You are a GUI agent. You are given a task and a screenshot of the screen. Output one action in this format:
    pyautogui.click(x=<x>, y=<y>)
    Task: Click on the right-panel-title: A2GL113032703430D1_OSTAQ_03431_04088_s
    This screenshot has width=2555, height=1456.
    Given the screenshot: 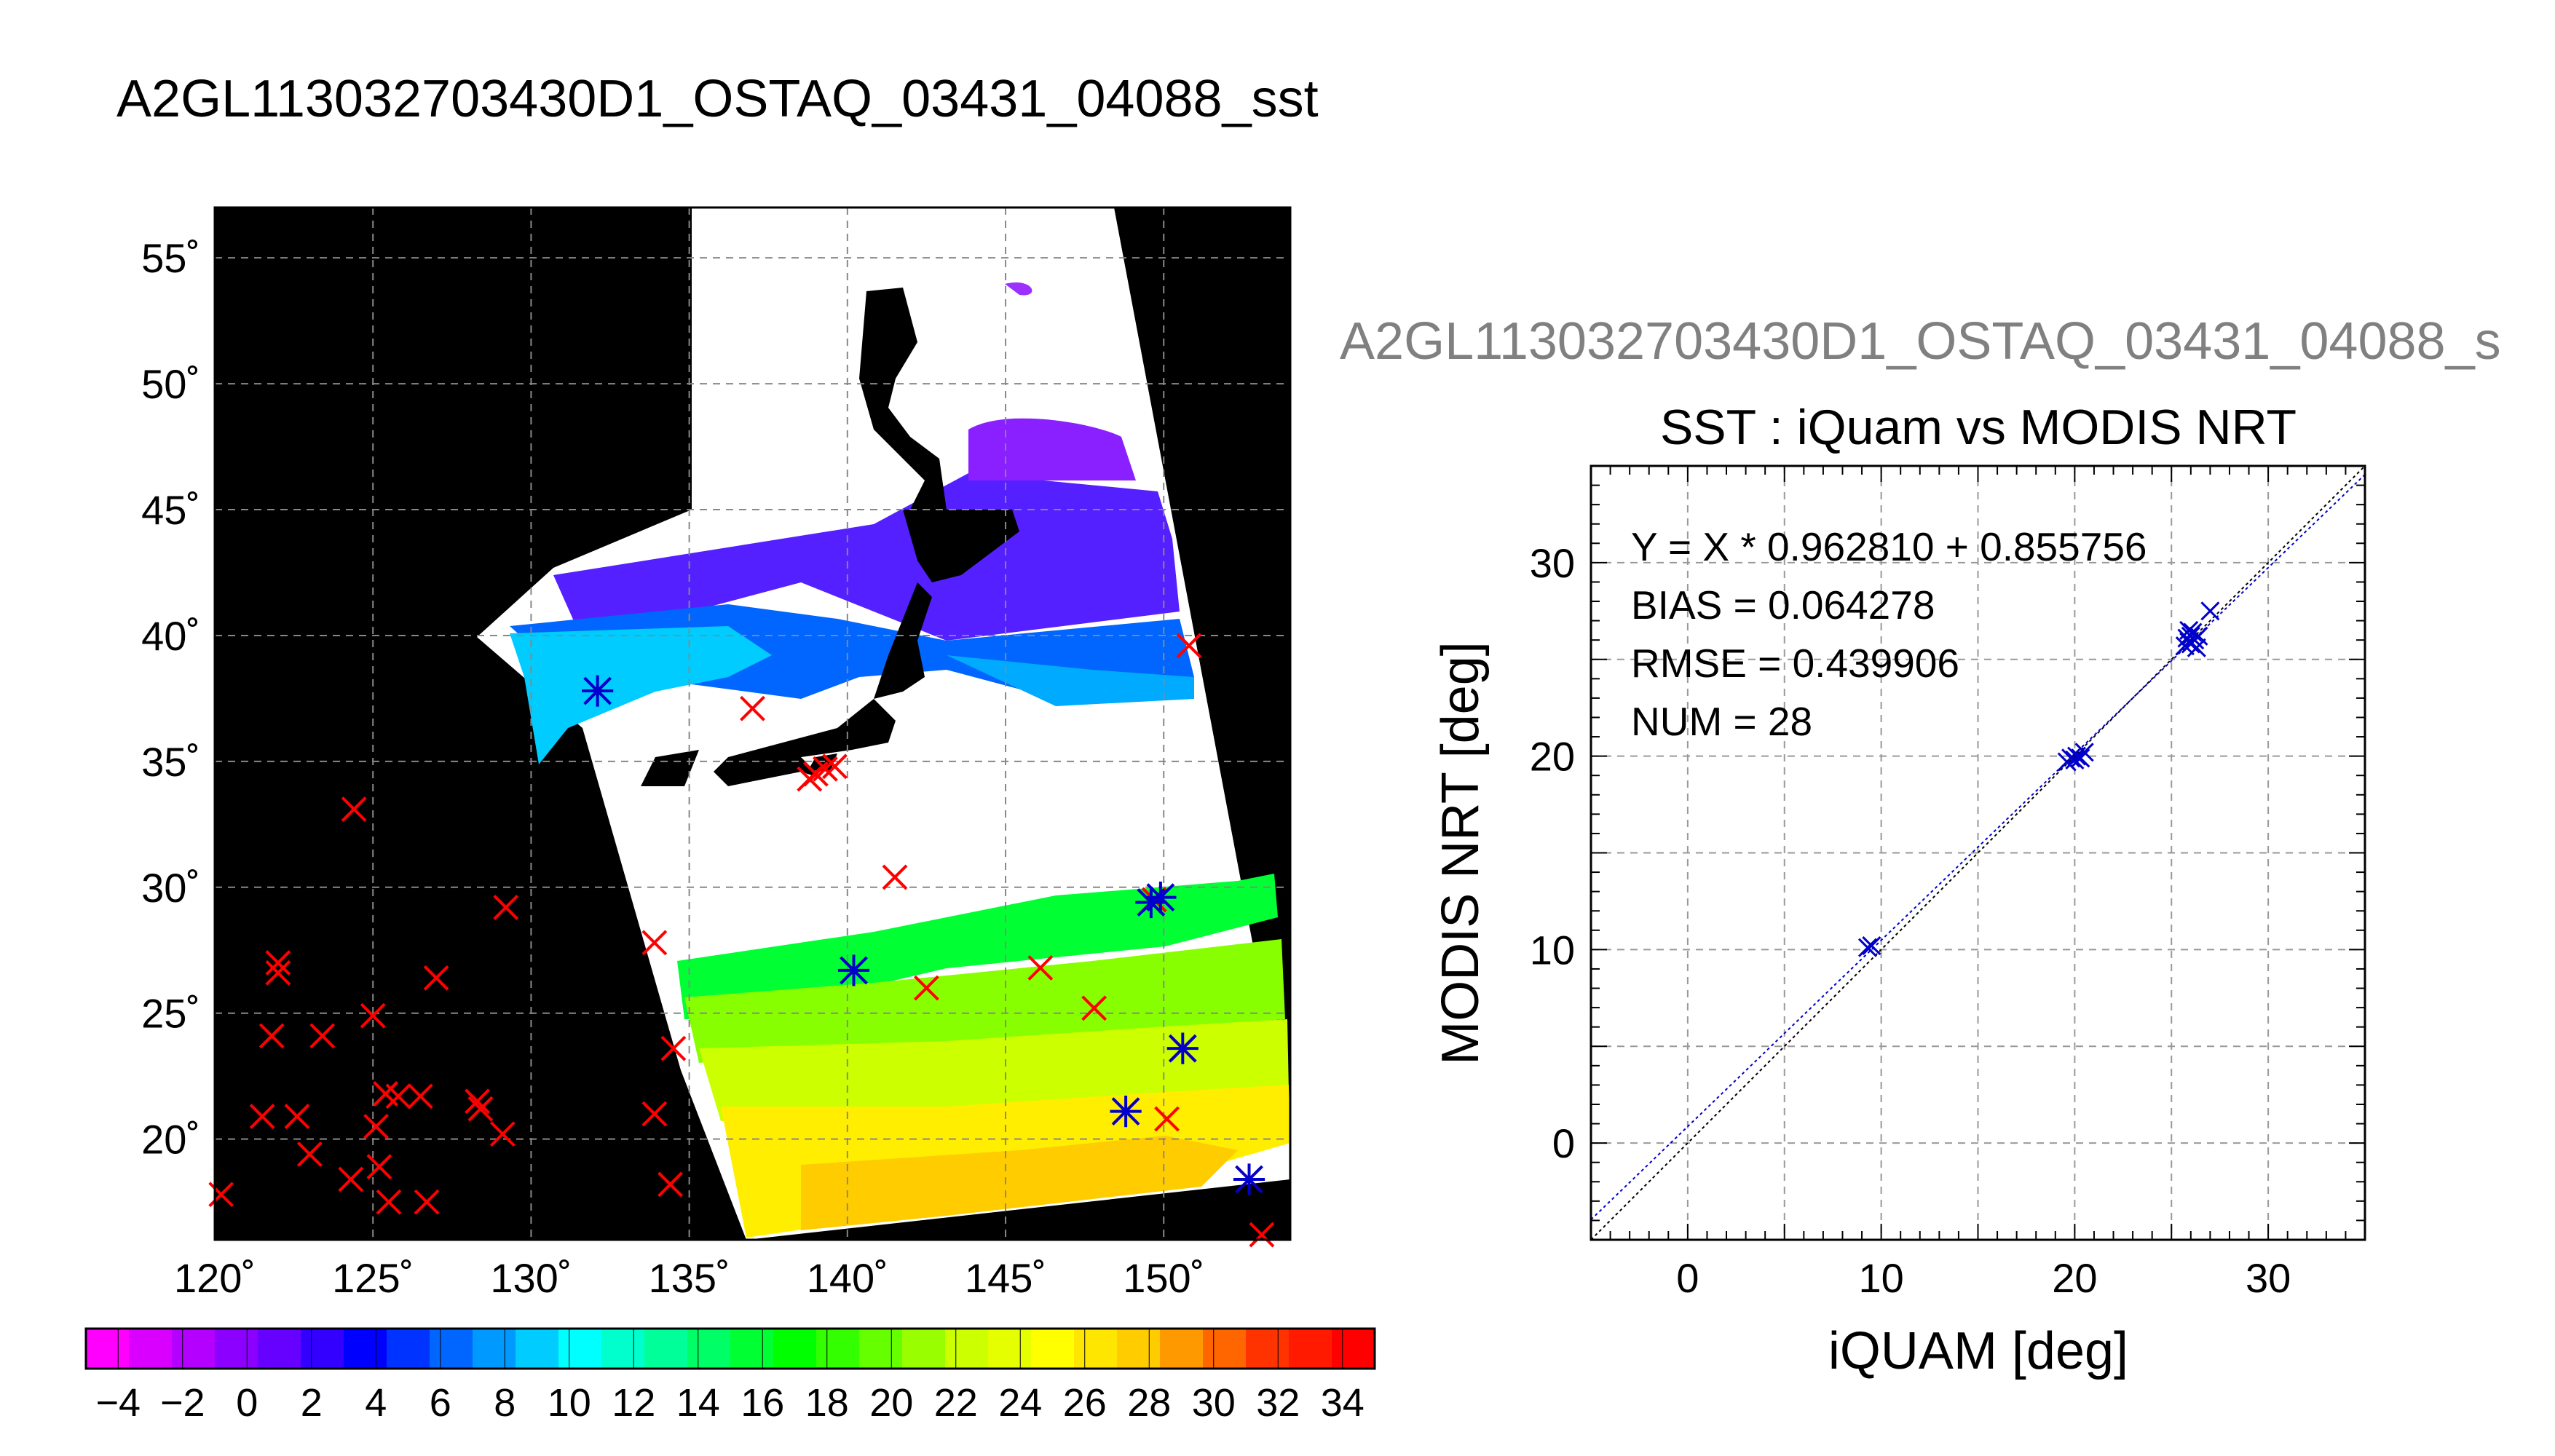 What is the action you would take?
    pyautogui.click(x=1920, y=341)
    